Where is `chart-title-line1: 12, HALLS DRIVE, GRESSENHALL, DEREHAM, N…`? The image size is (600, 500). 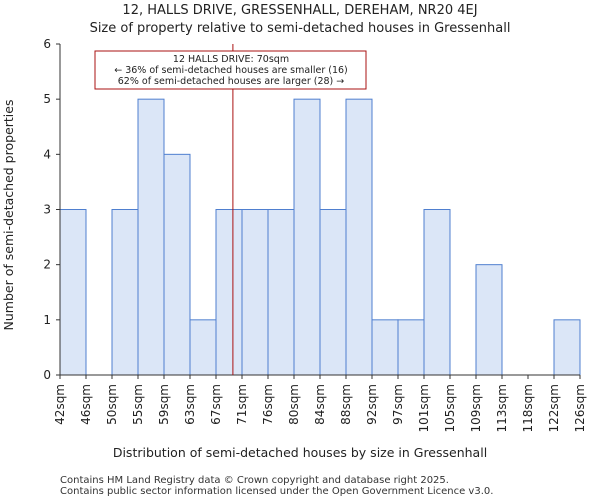
chart-title-line1: 12, HALLS DRIVE, GRESSENHALL, DEREHAM, N… is located at coordinates (299, 10).